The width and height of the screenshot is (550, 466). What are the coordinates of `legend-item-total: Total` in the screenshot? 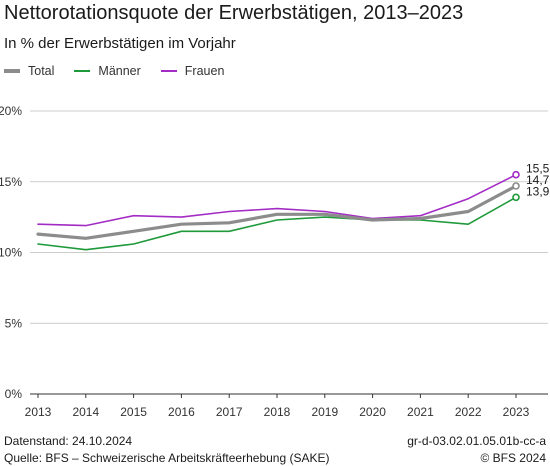 It's located at (29, 71).